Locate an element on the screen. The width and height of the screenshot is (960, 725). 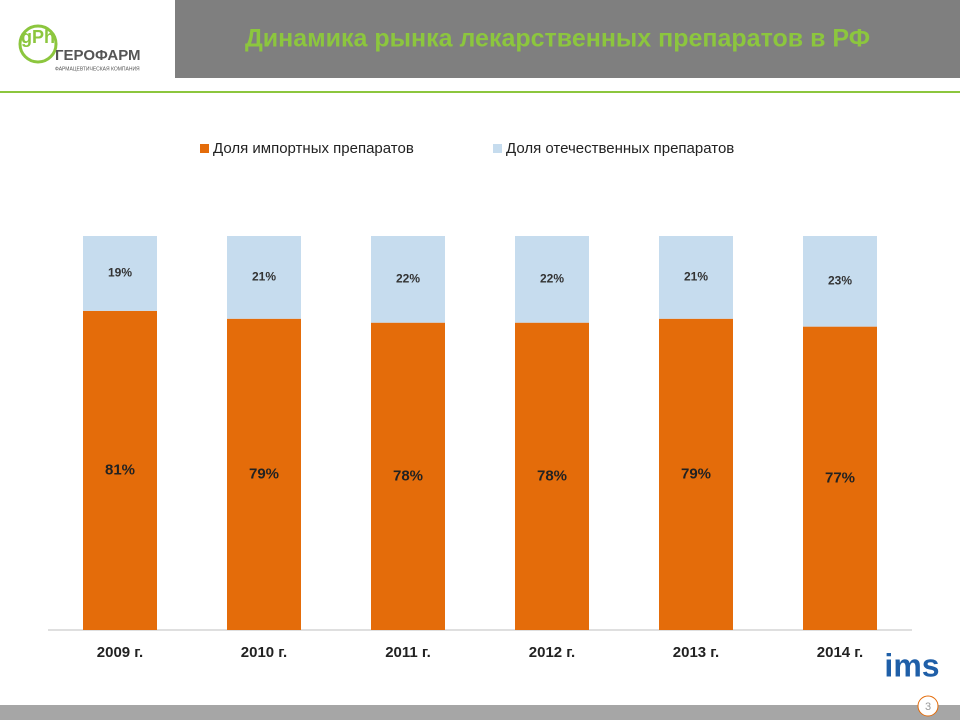
logo-mark is located at coordinates (38, 44).